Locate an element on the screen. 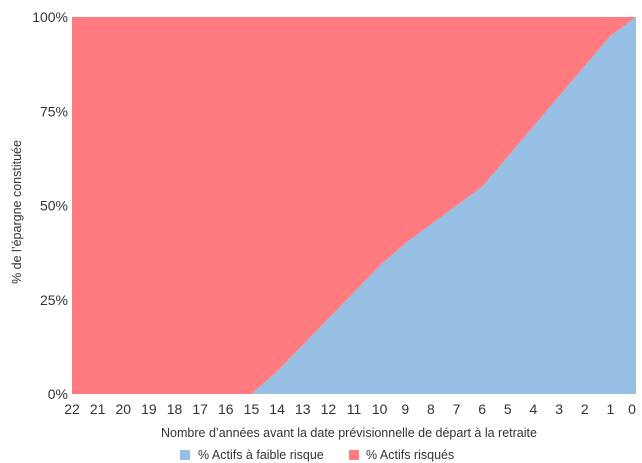 The height and width of the screenshot is (463, 642). x-tick-label: 0 is located at coordinates (632, 409).